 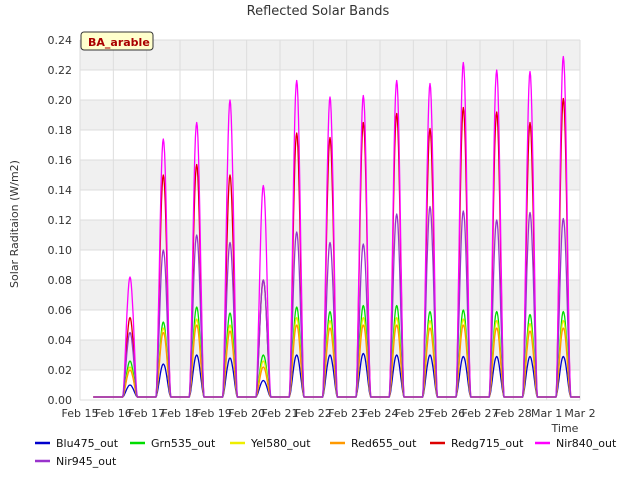 I want to click on x-tick-label: Feb 25, so click(x=413, y=413).